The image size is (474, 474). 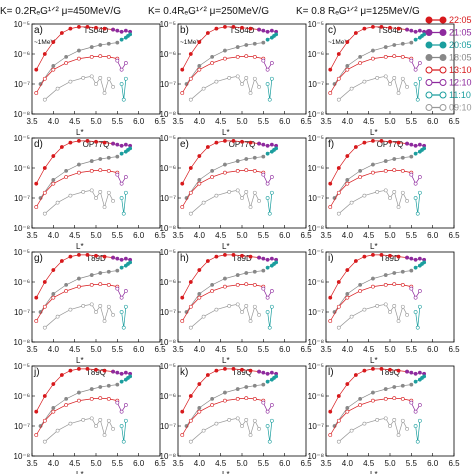 What do you see at coordinates (460, 70) in the screenshot?
I see `legend-label: 13:10` at bounding box center [460, 70].